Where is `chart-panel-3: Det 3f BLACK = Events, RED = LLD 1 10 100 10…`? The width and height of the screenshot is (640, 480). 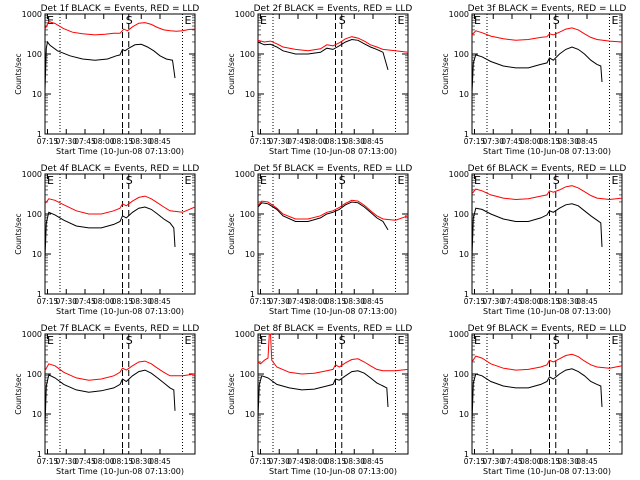 chart-panel-3: Det 3f BLACK = Events, RED = LLD 1 10 100 10… is located at coordinates (533, 80).